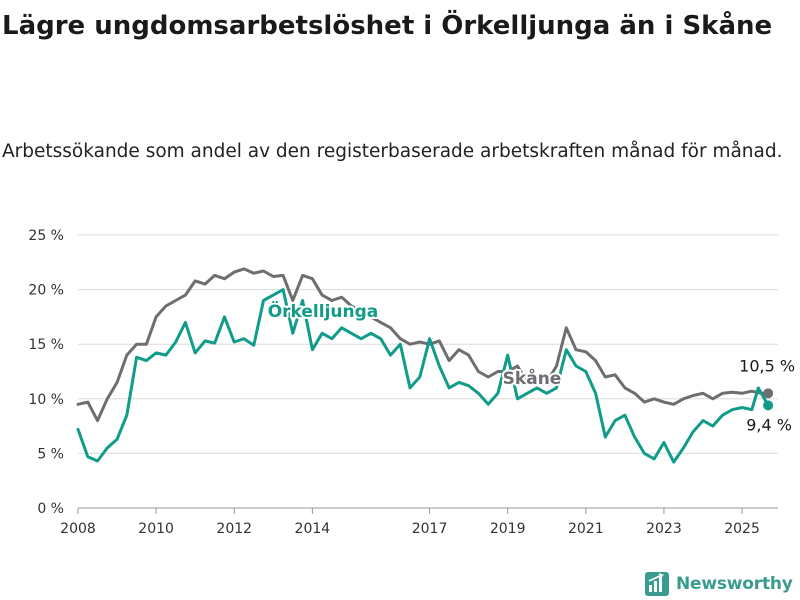 The height and width of the screenshot is (600, 800). What do you see at coordinates (410, 522) in the screenshot?
I see `x-axis-ticks: 2008 2010 2012 2014 2017 2019 2021 2023 2025` at bounding box center [410, 522].